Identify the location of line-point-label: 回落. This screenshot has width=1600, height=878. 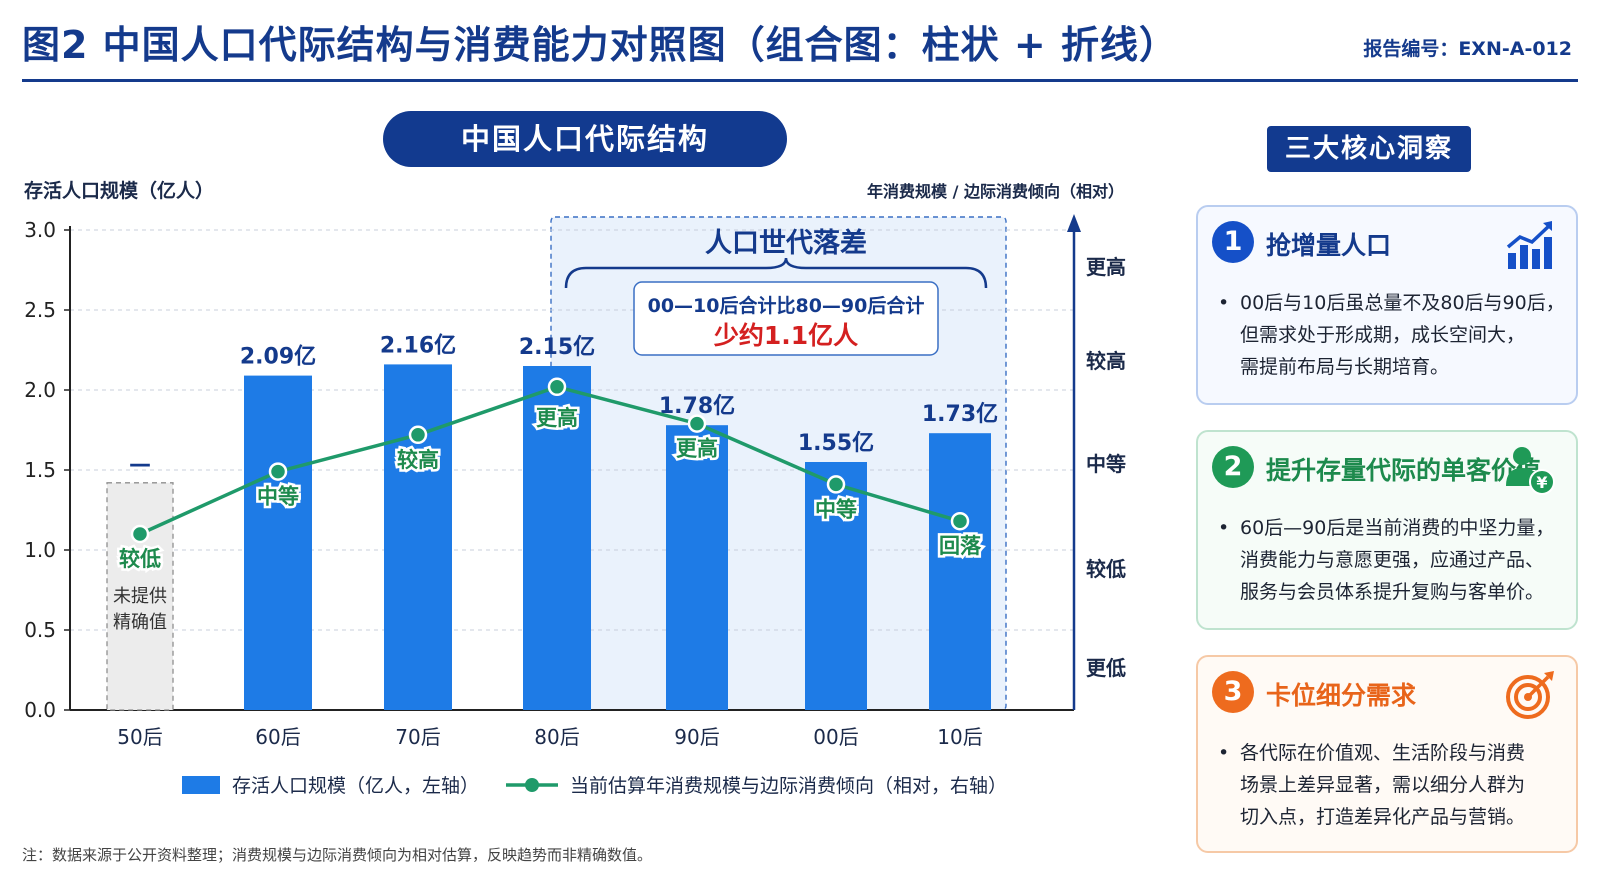
(960, 546).